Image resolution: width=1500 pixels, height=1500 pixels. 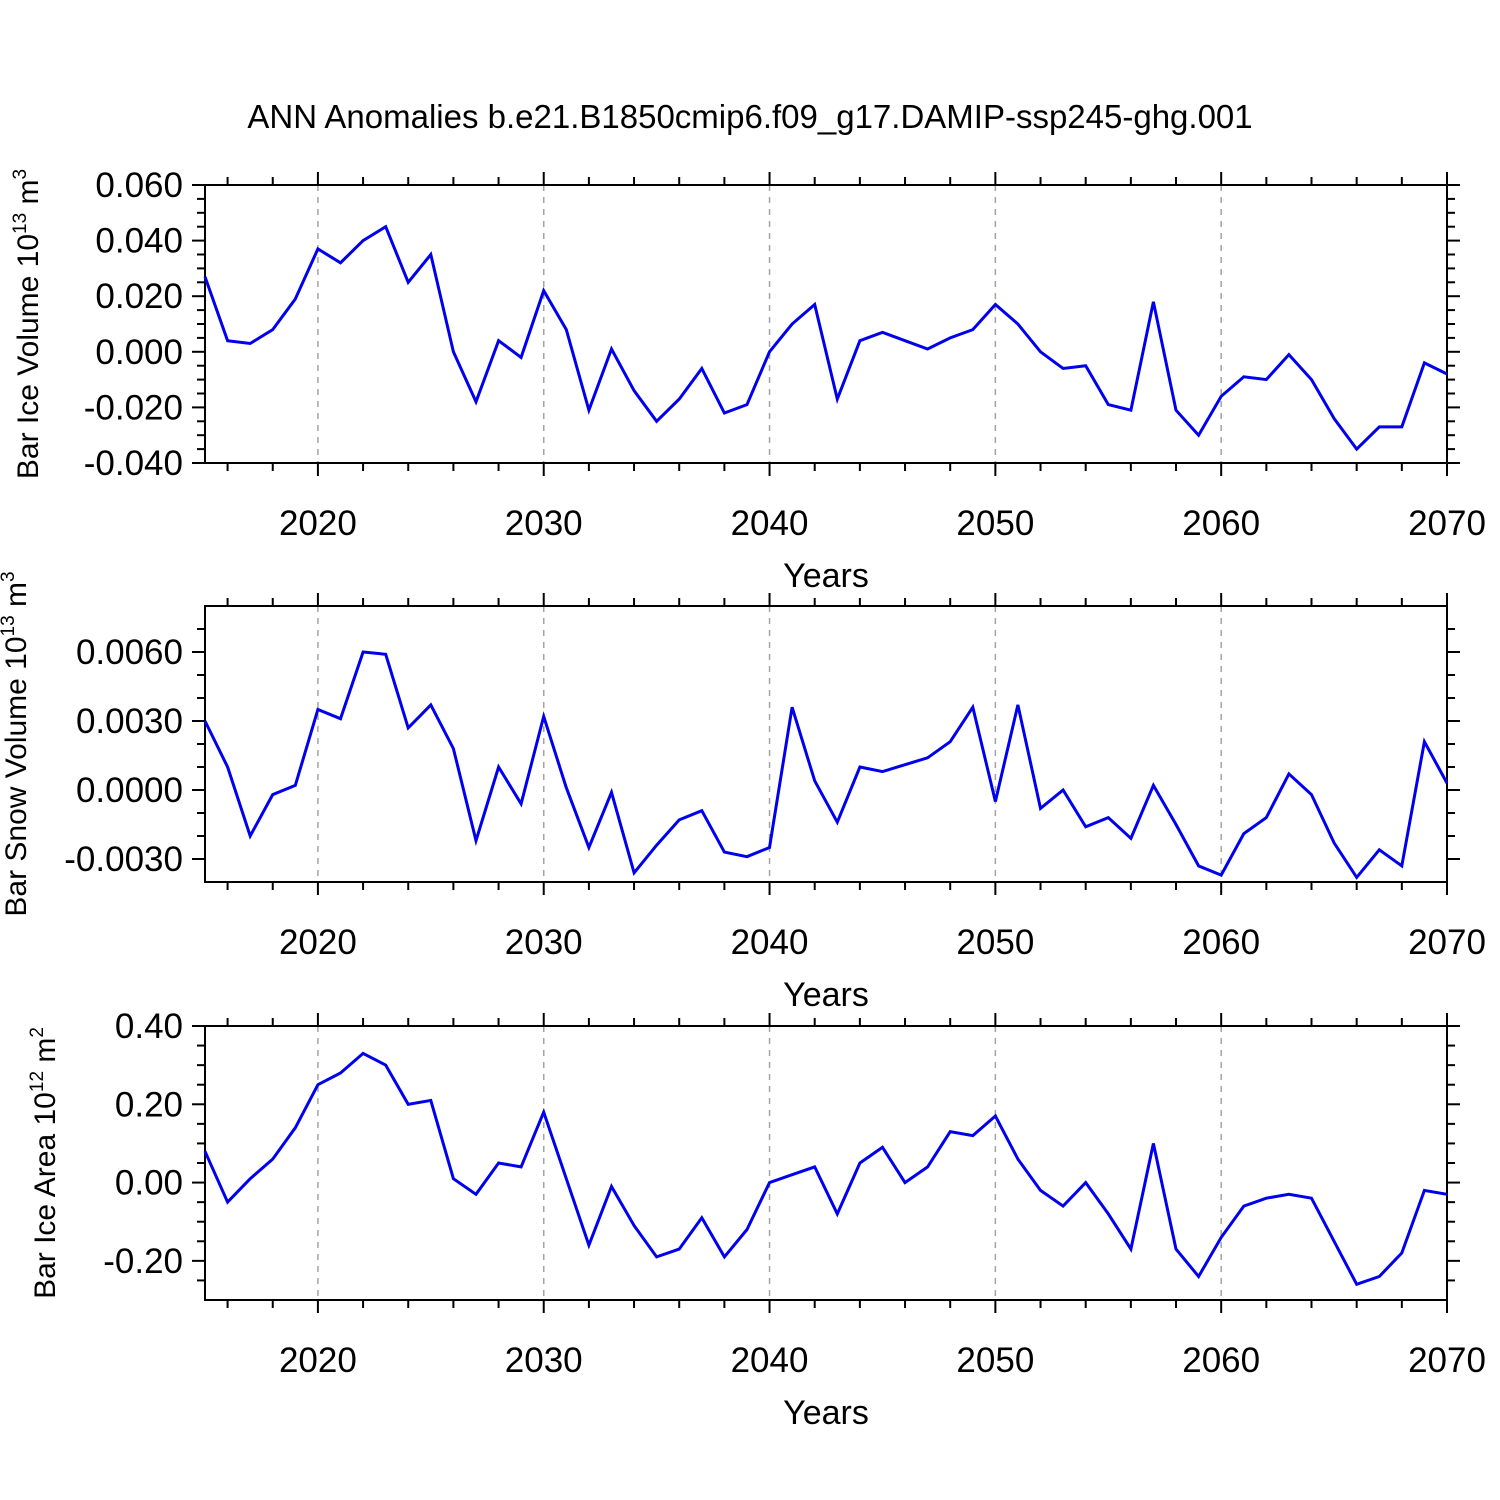 What do you see at coordinates (149, 1026) in the screenshot?
I see `y-tick-label: 0.40` at bounding box center [149, 1026].